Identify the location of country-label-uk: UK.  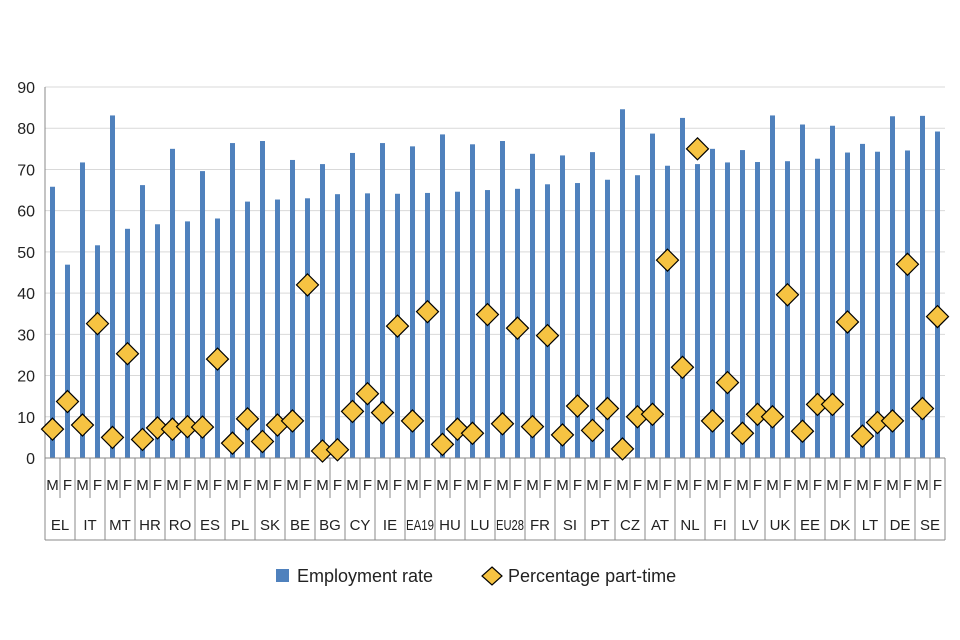
(780, 525).